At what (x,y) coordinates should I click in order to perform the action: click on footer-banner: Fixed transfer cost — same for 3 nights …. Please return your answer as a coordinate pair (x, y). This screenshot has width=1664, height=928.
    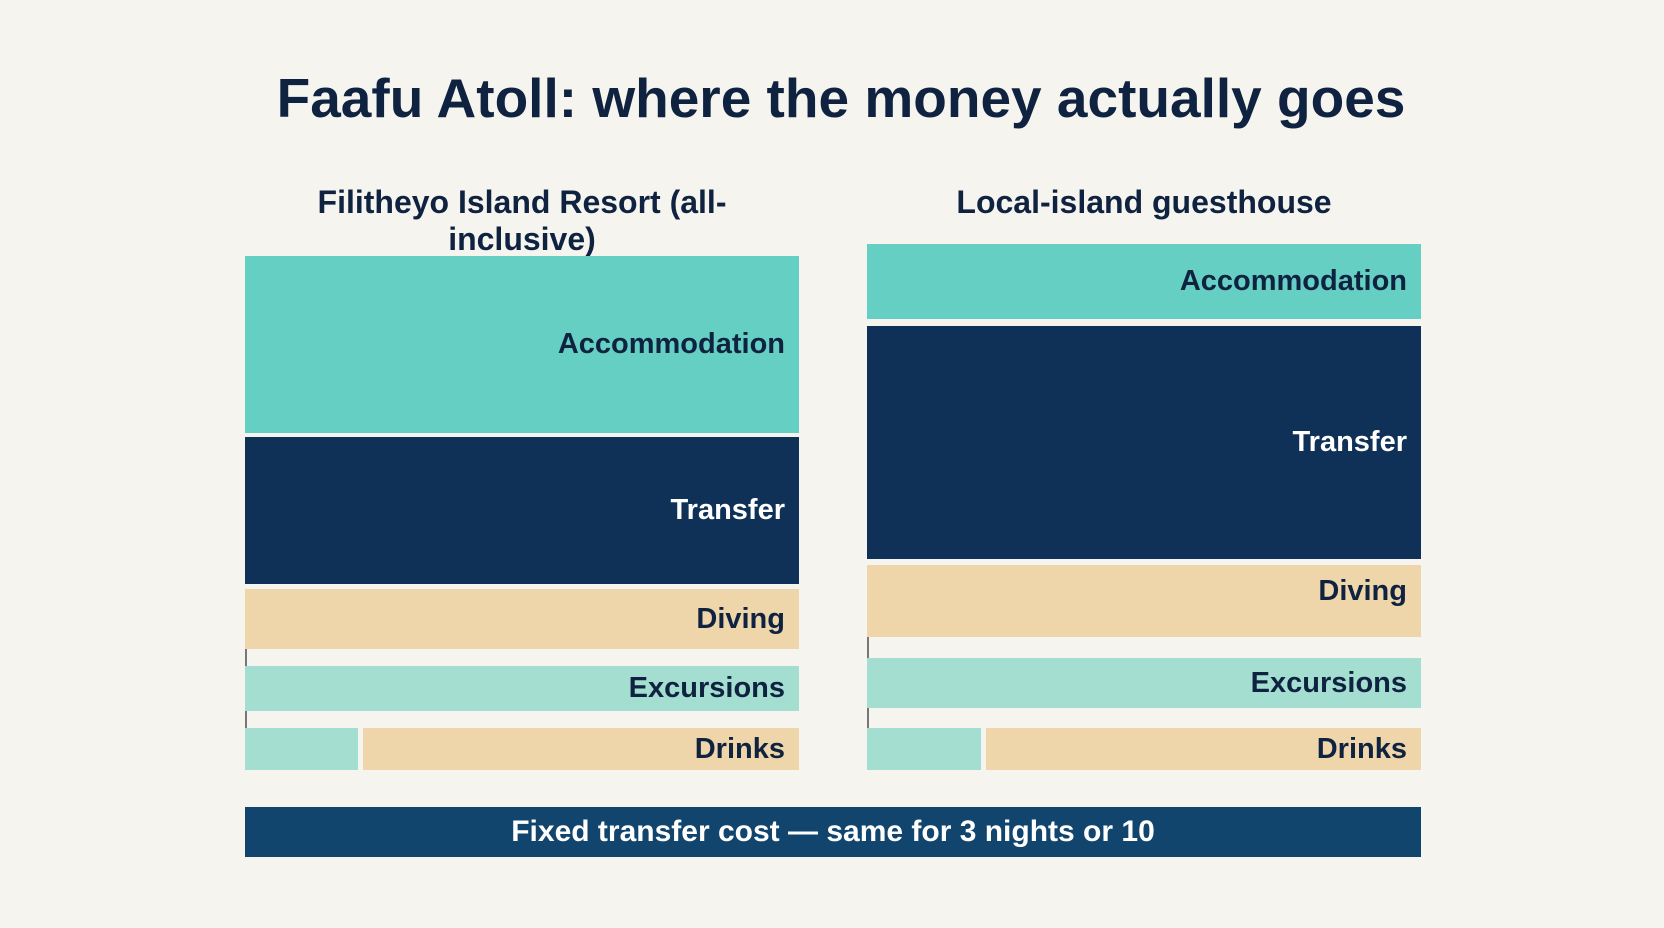
    Looking at the image, I should click on (833, 832).